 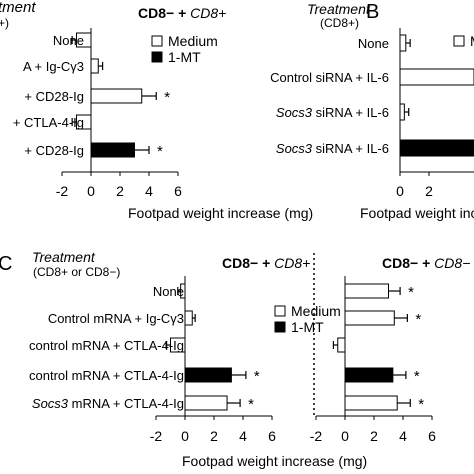 What do you see at coordinates (53, 66) in the screenshot?
I see `category-label: A + Ig-Cγ3` at bounding box center [53, 66].